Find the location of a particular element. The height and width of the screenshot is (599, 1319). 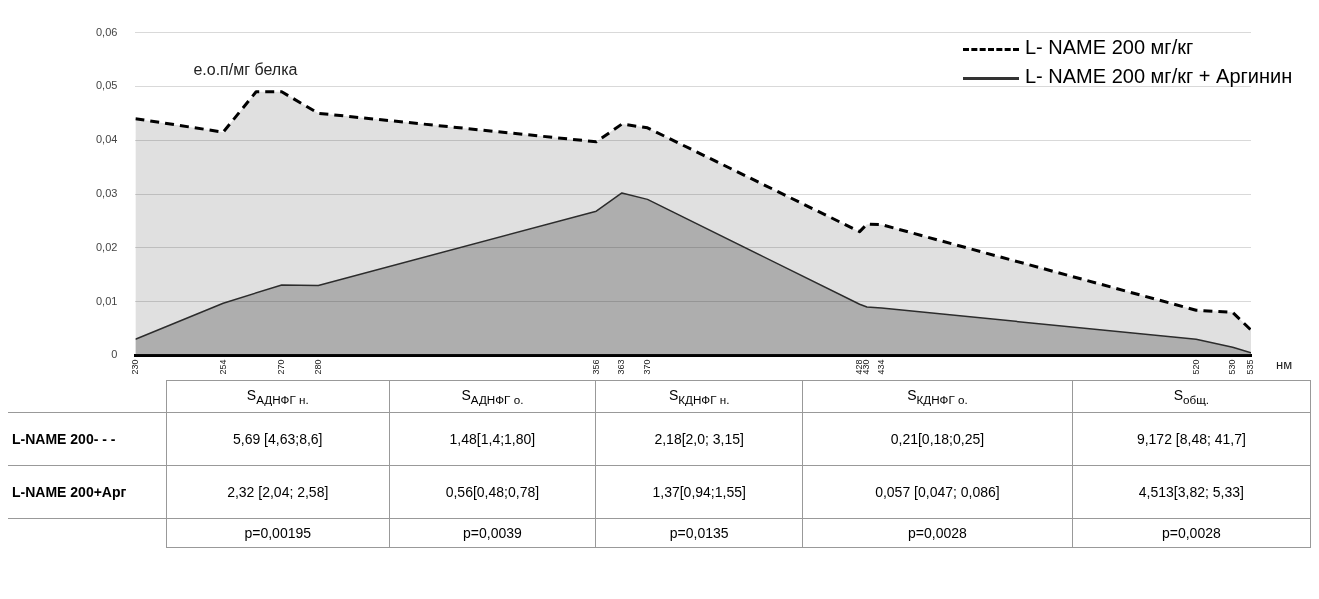

text: S$_{АДНФГ о.}$ is located at coordinates (492, 396).